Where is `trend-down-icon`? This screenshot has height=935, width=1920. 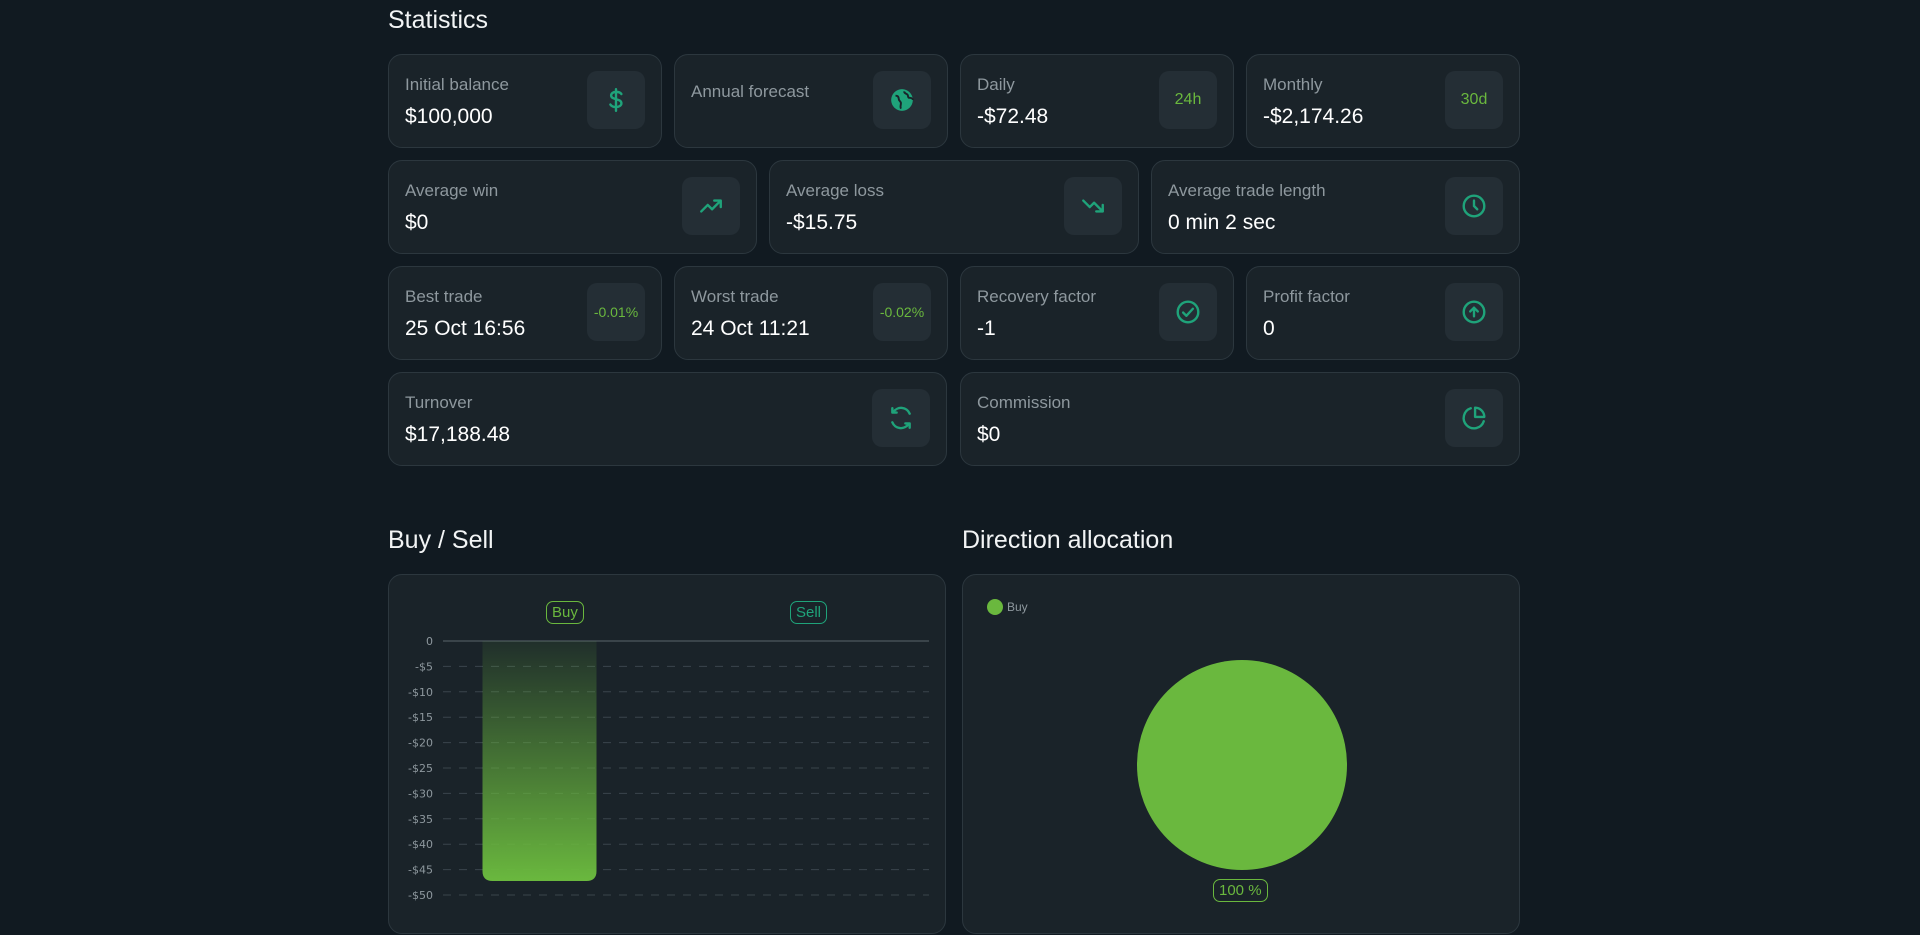
trend-down-icon is located at coordinates (1093, 206).